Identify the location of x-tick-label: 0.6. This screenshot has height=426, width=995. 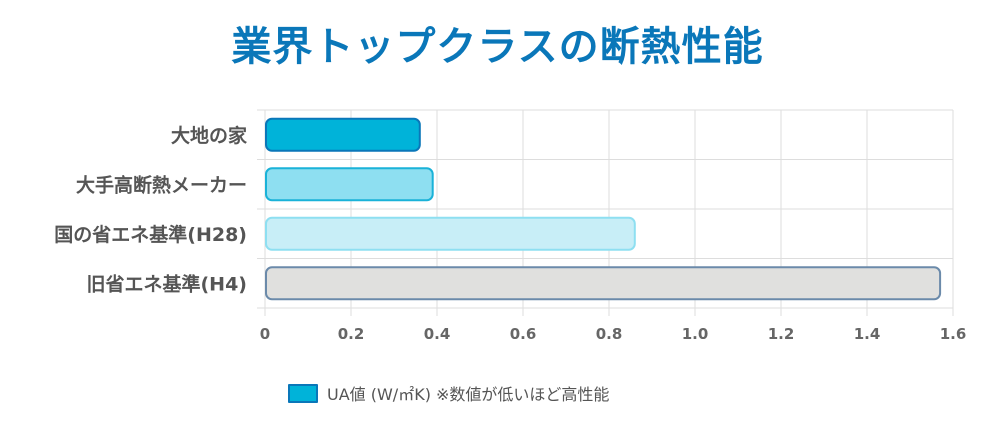
(523, 334).